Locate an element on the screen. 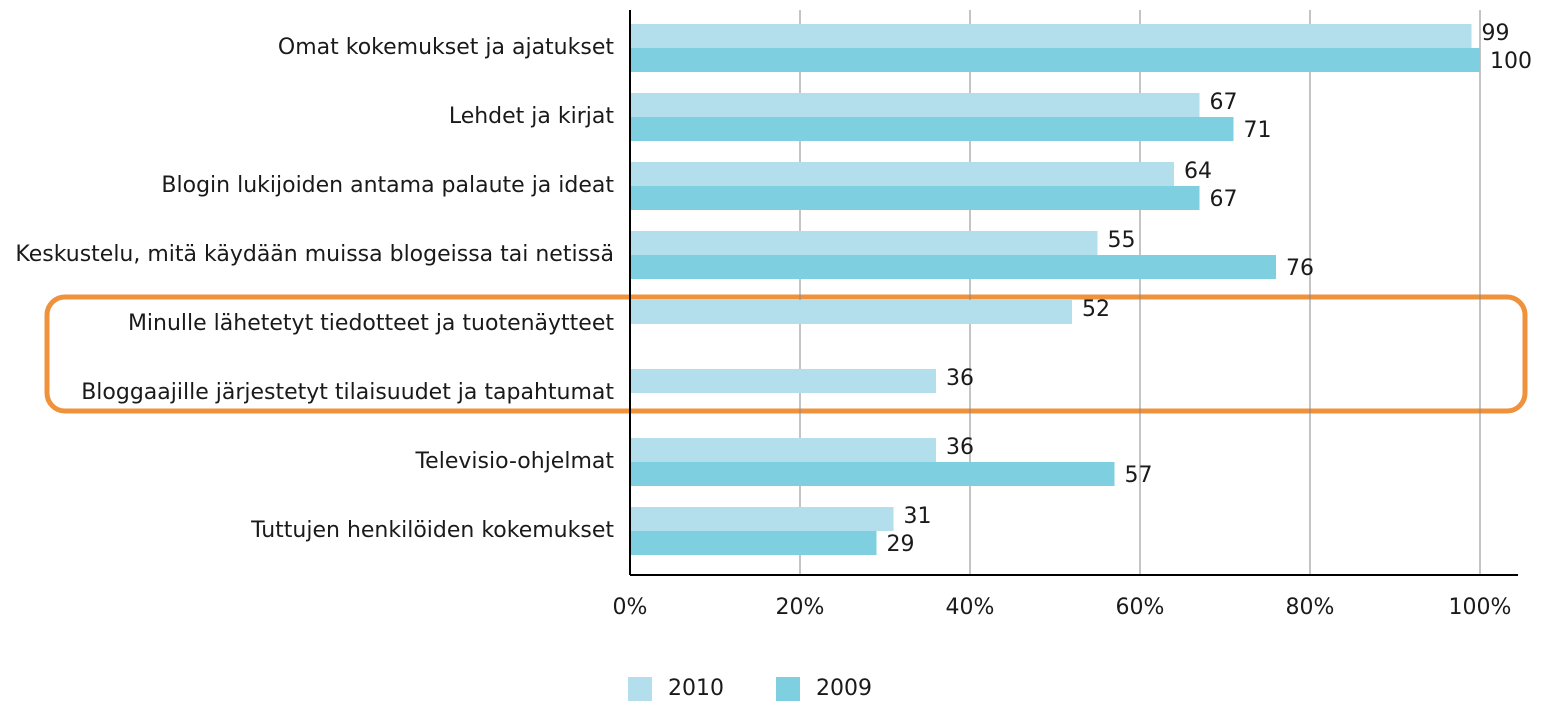  value-label: 52 is located at coordinates (1096, 309).